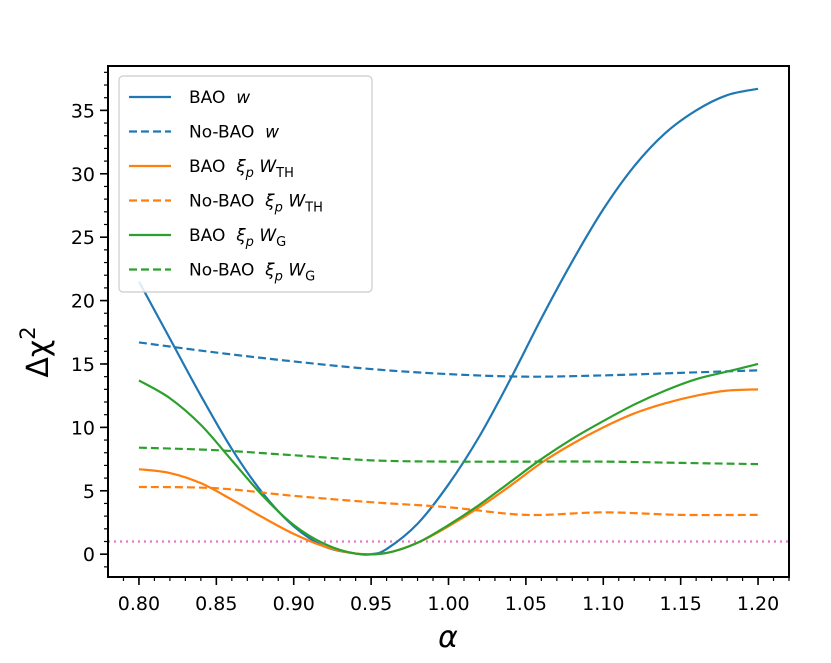 The image size is (831, 663). Describe the element at coordinates (234, 133) in the screenshot. I see `legend-label: No-BAO w` at that location.